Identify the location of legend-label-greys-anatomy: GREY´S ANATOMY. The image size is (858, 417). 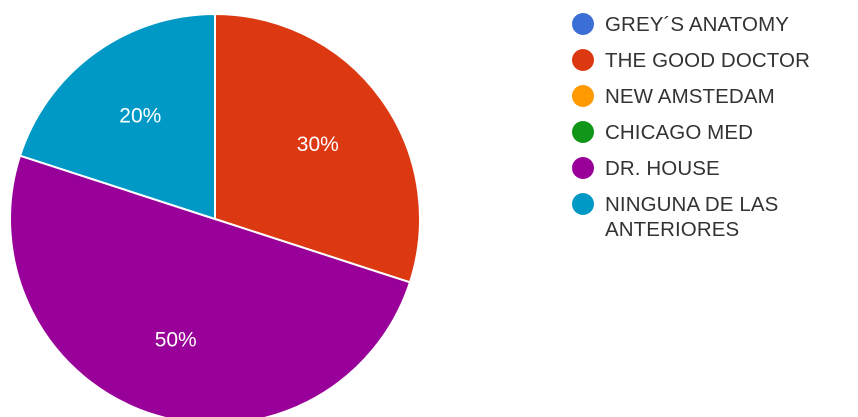
(697, 24).